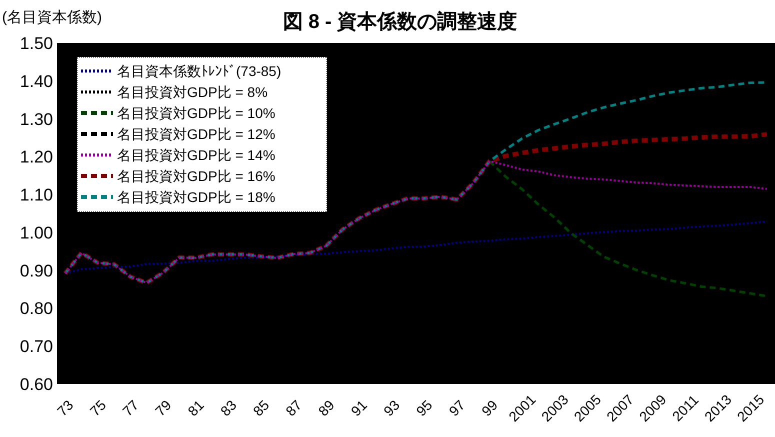 This screenshot has width=775, height=437. What do you see at coordinates (400, 21) in the screenshot?
I see `chart-title: 図 8 - 資本係数の調整速度` at bounding box center [400, 21].